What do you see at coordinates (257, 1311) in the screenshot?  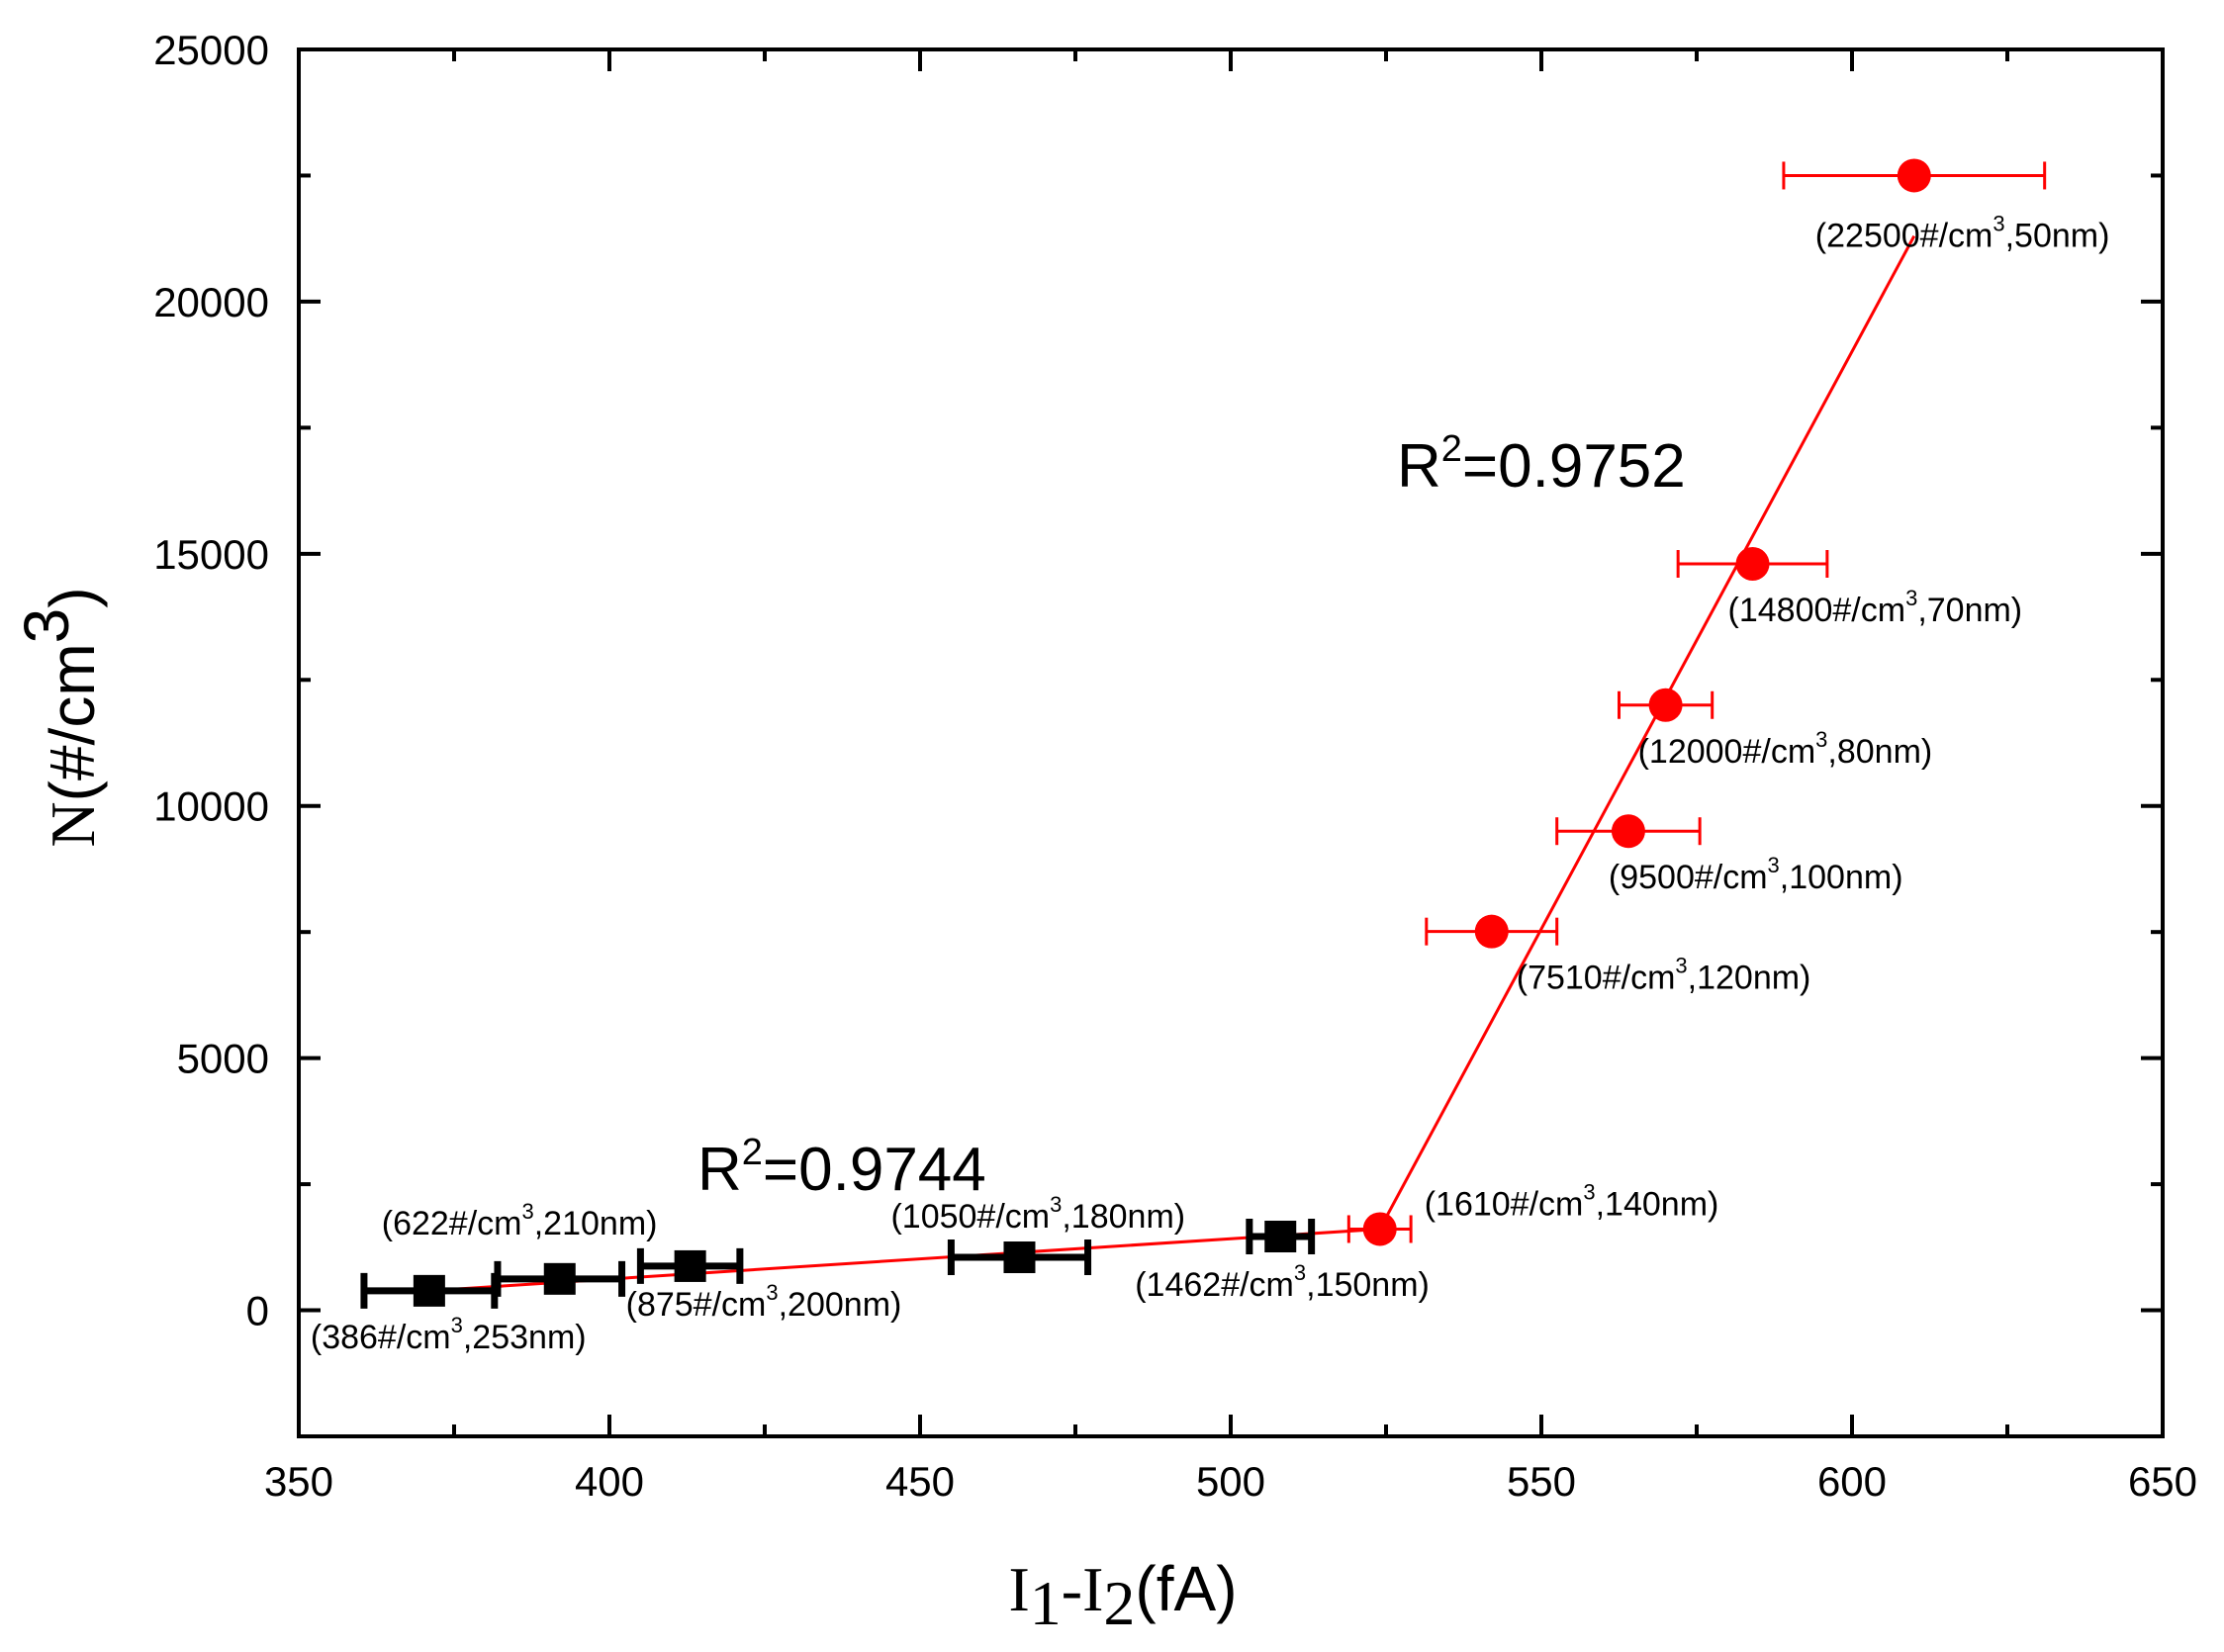 I see `y-tick-label: 0` at bounding box center [257, 1311].